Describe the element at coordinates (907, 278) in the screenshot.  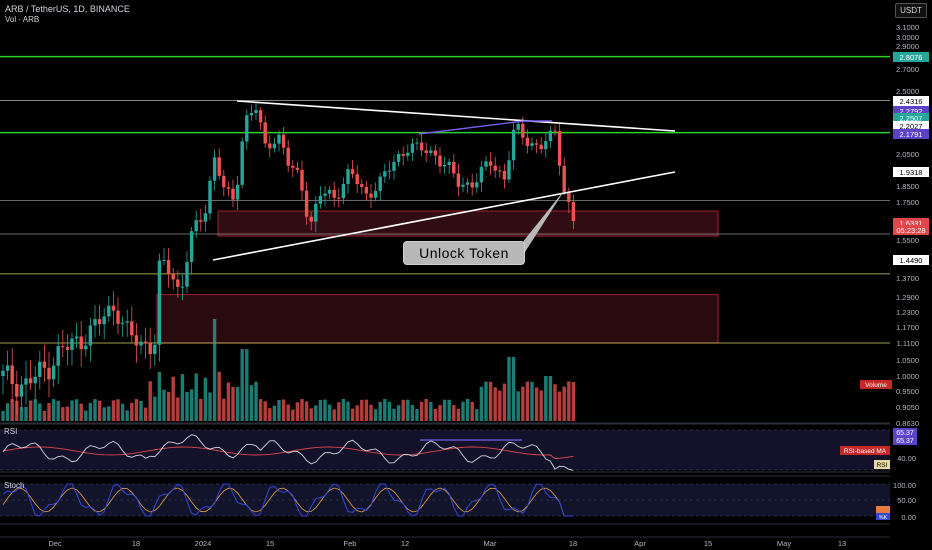
I see `price-tick: 1.3700` at that location.